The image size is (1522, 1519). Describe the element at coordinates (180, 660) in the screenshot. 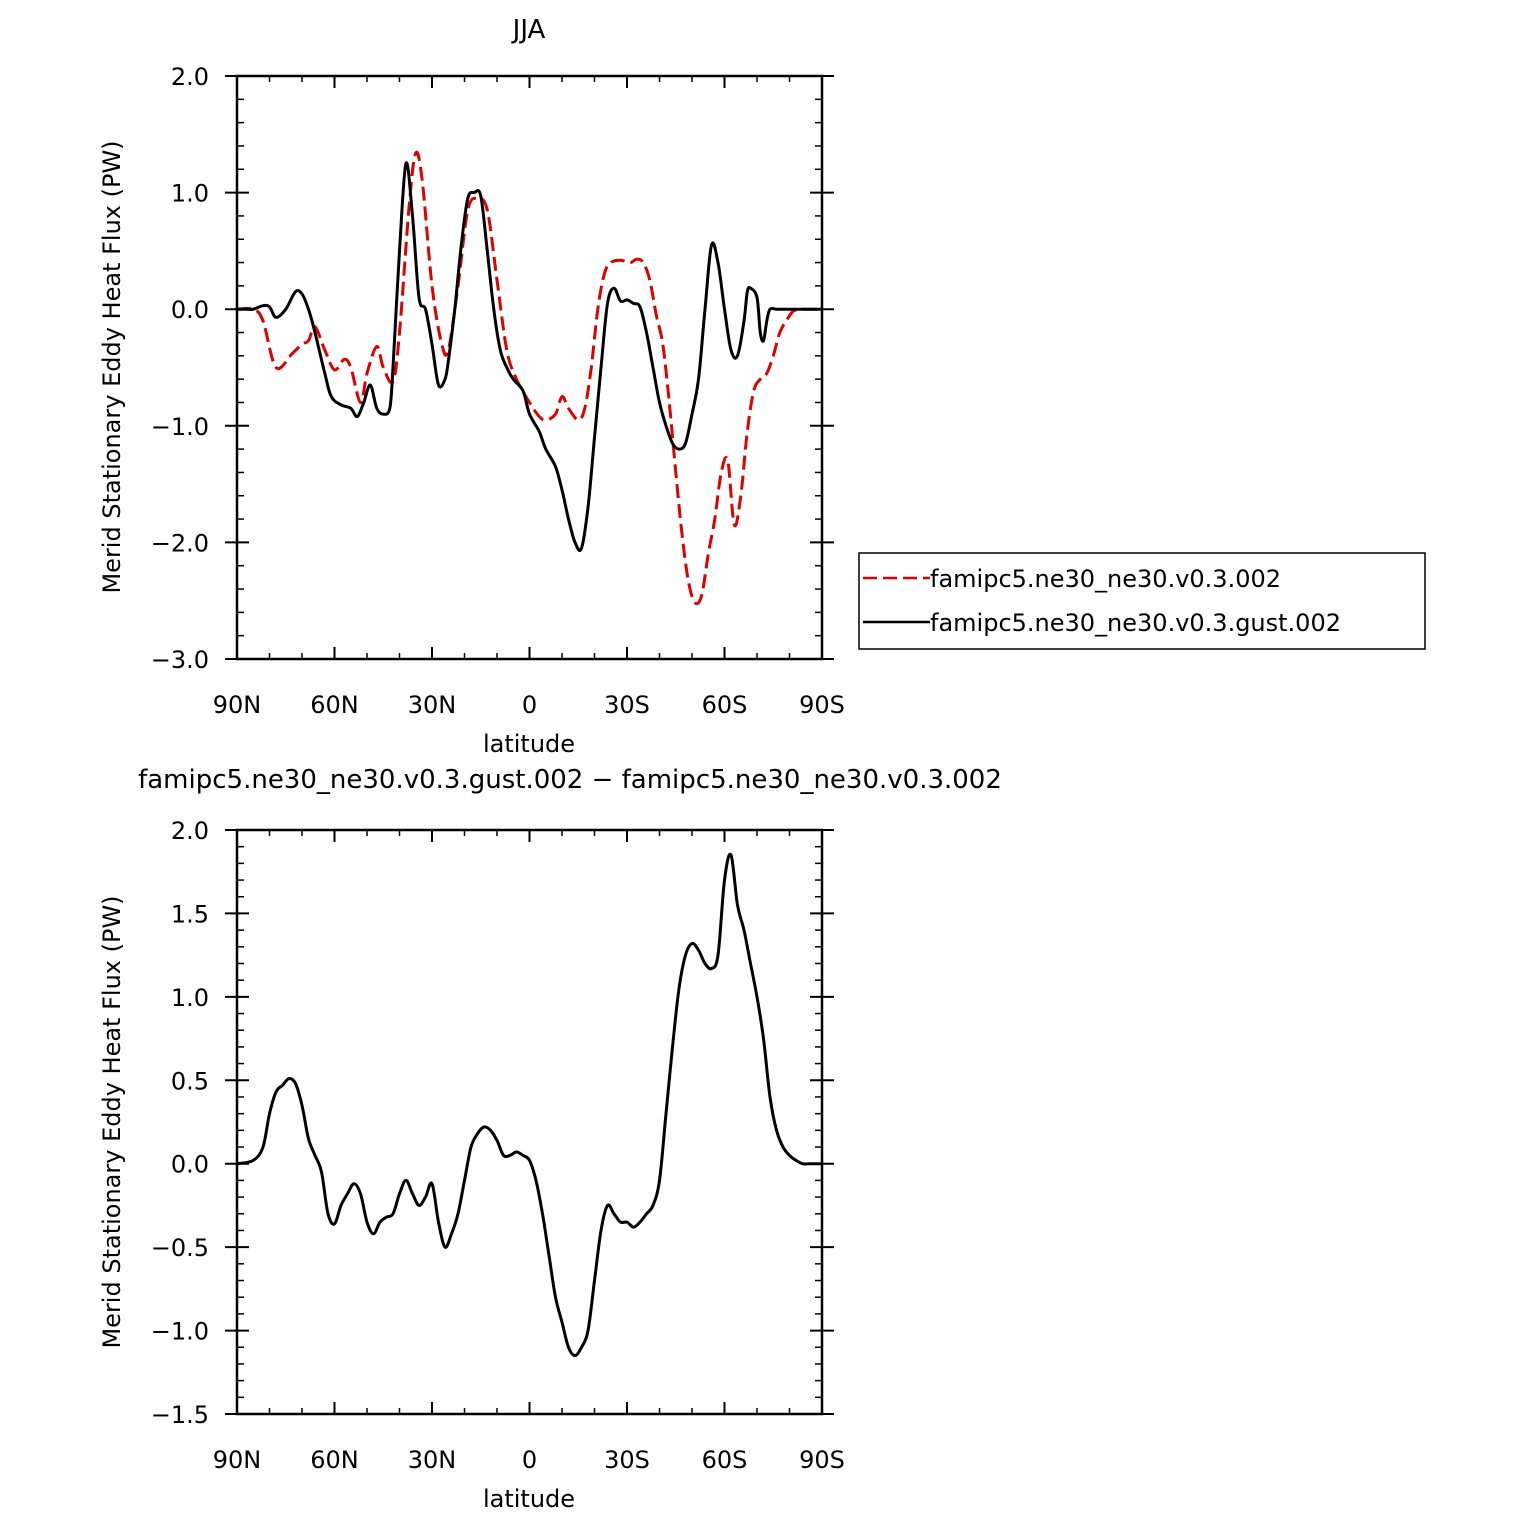

I see `y-tick-label: −3.0` at that location.